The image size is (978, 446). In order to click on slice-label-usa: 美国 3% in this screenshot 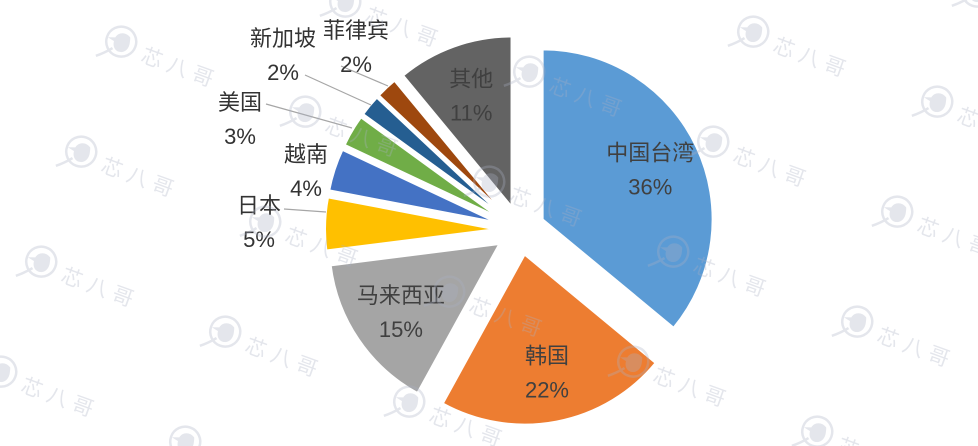, I will do `click(240, 119)`.